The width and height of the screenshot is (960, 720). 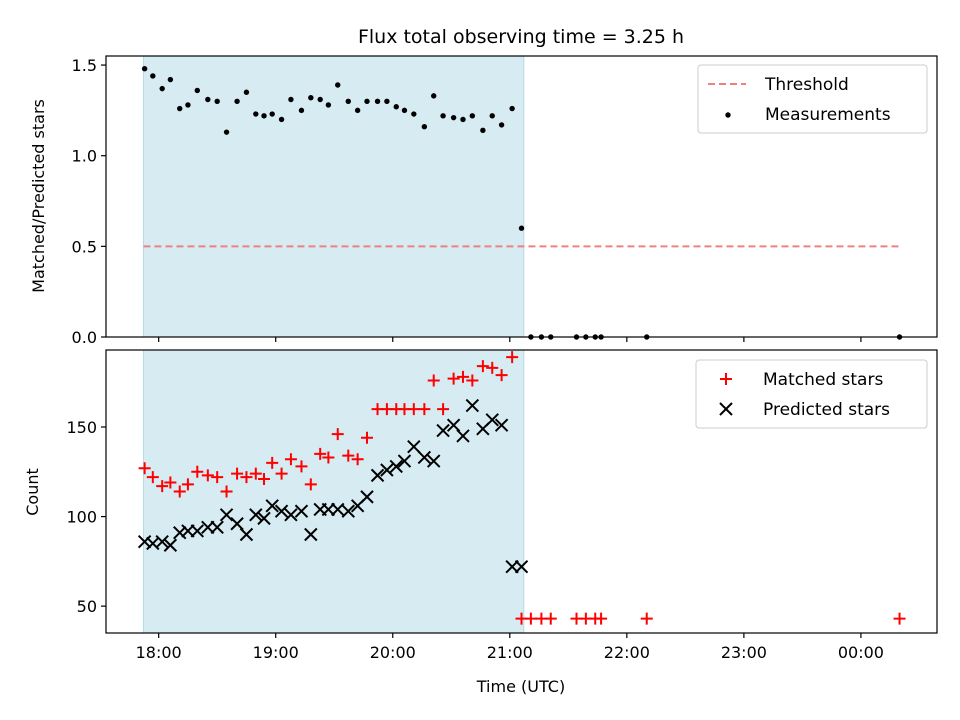 What do you see at coordinates (826, 410) in the screenshot?
I see `predicted-legend-label: Predicted stars` at bounding box center [826, 410].